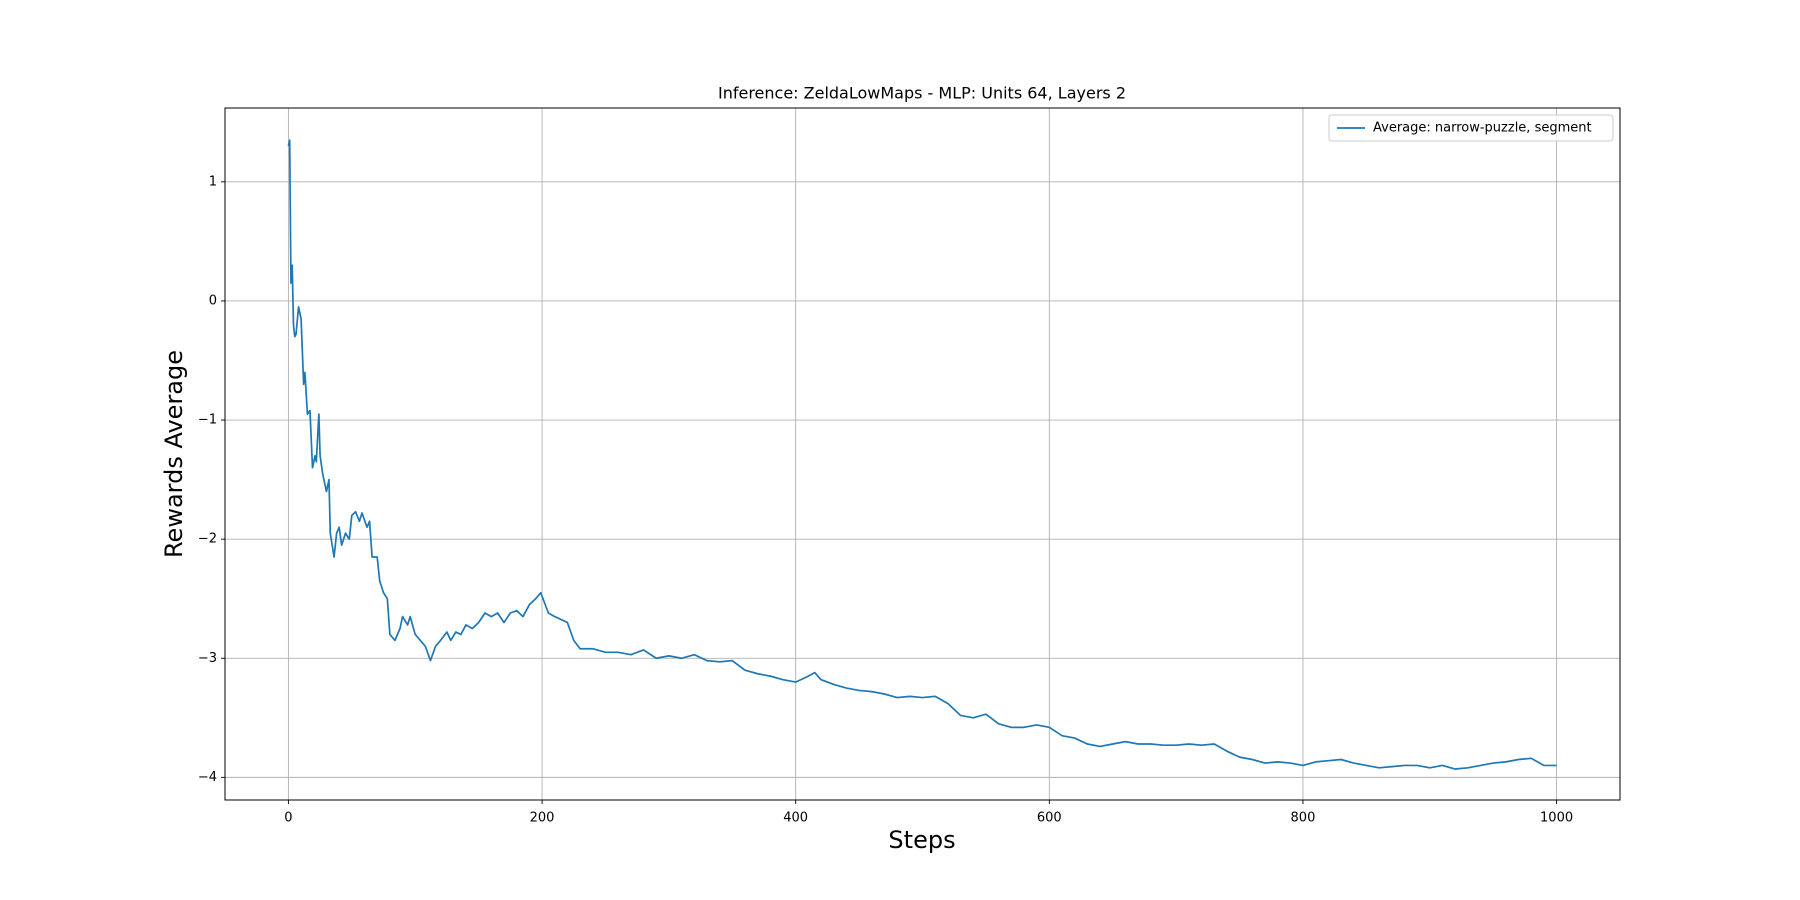 This screenshot has width=1800, height=900. Describe the element at coordinates (1049, 818) in the screenshot. I see `x-tick-label: 600` at that location.